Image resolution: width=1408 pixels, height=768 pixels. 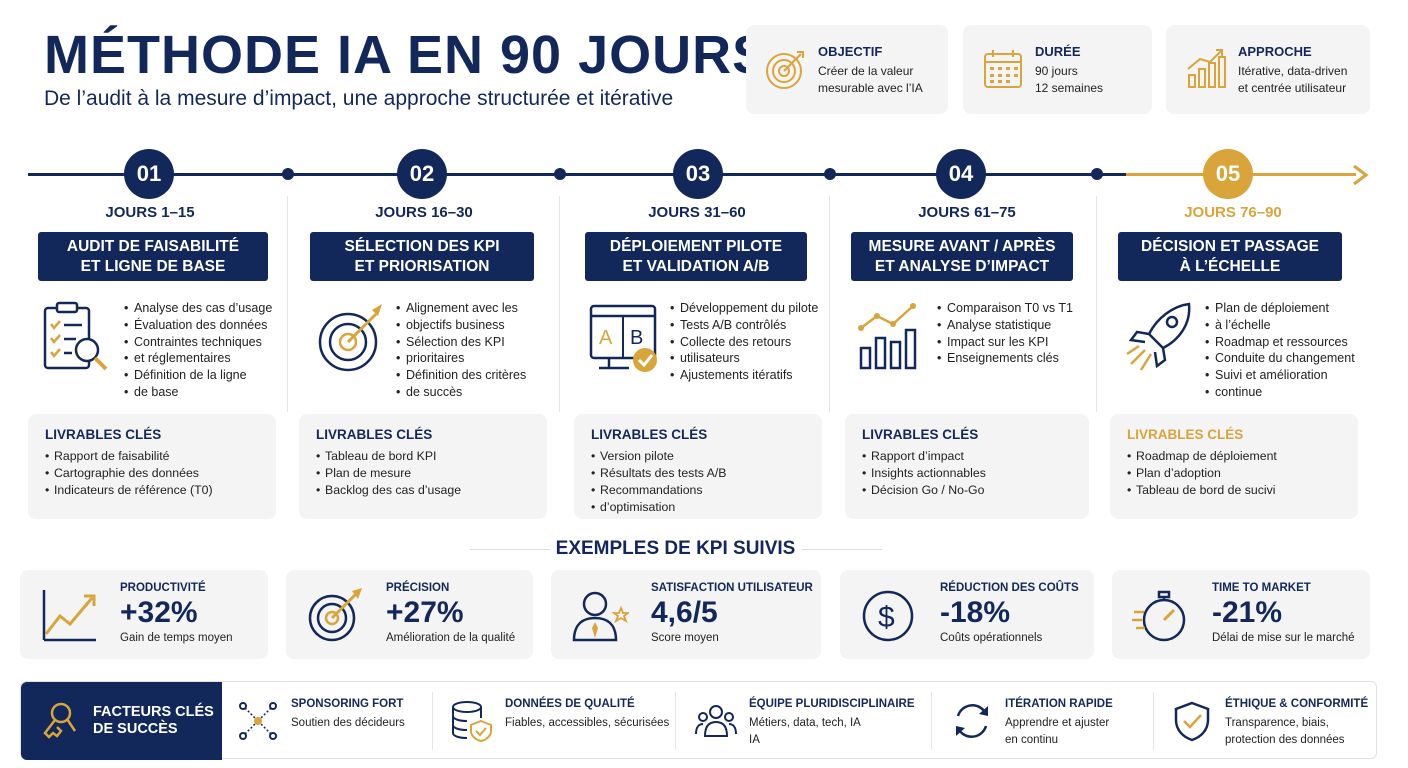 I want to click on divider, so click(x=1153, y=721).